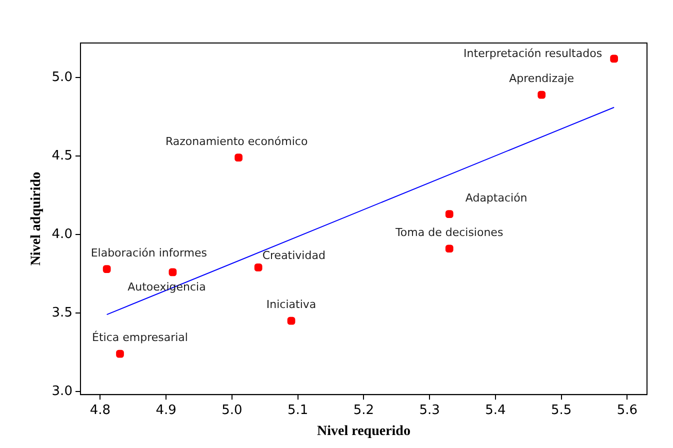 This screenshot has height=448, width=673. What do you see at coordinates (495, 410) in the screenshot?
I see `x-tick-label: 5.4` at bounding box center [495, 410].